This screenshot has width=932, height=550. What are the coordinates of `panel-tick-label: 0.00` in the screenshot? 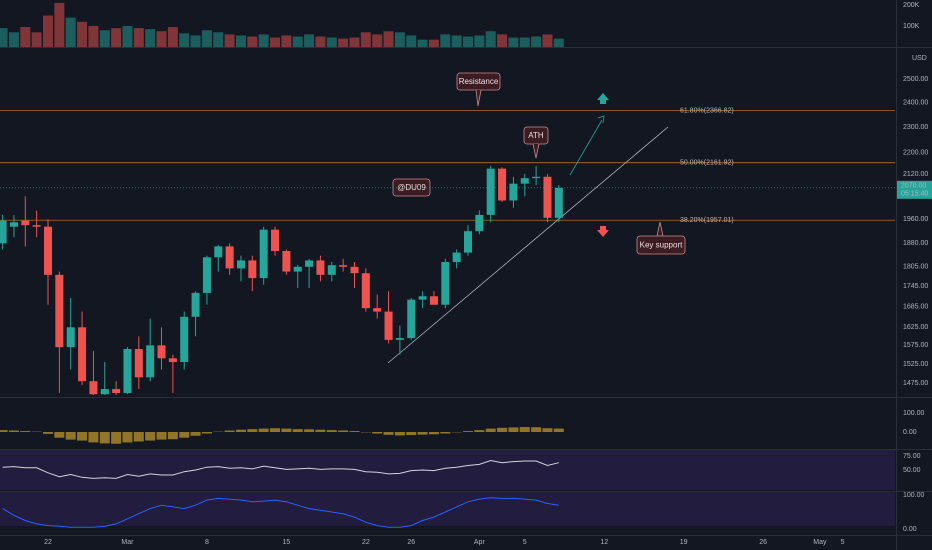 It's located at (910, 529).